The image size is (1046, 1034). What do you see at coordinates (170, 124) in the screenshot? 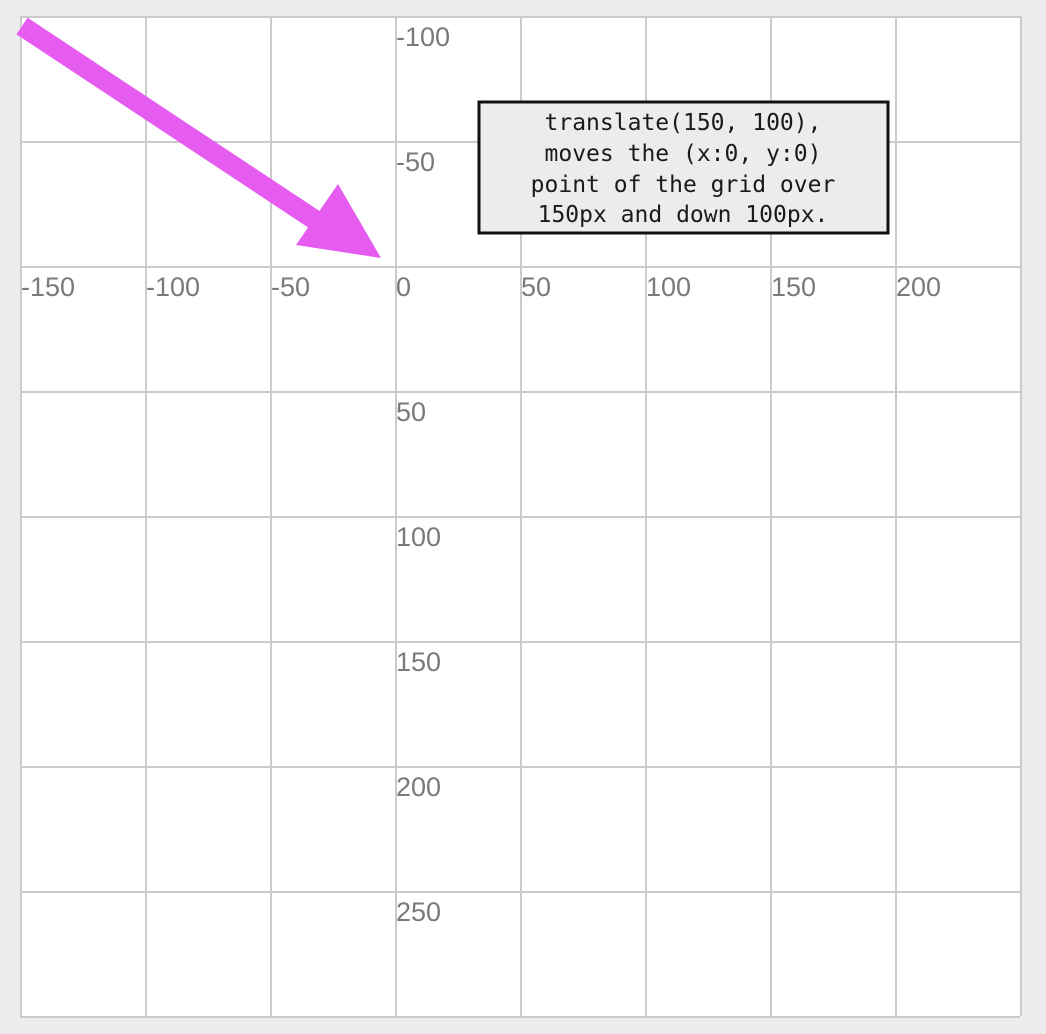
I see `arrow-shaft` at bounding box center [170, 124].